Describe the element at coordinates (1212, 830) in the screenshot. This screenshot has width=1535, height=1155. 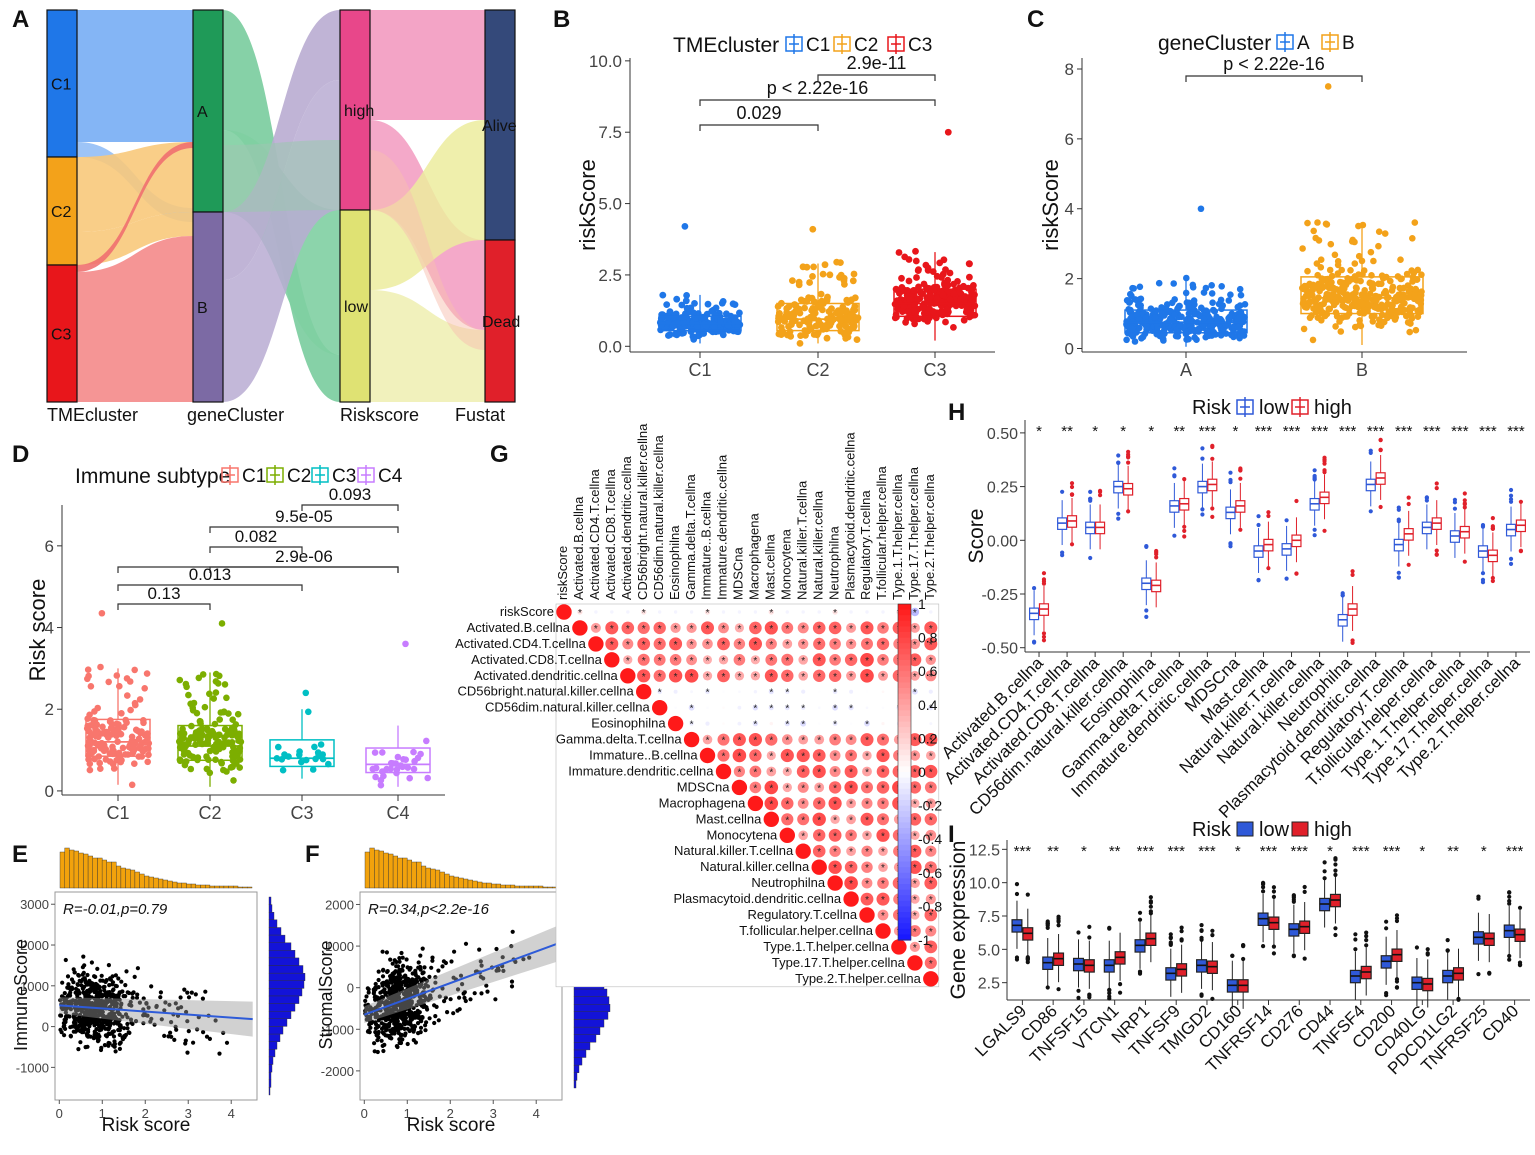
I see `legend-title: Risk` at that location.